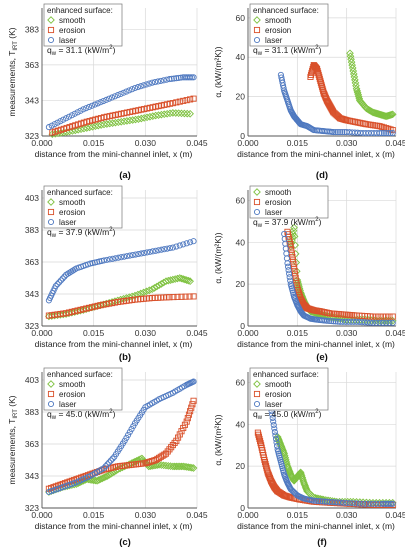  I want to click on panel-label: (c), so click(125, 542).